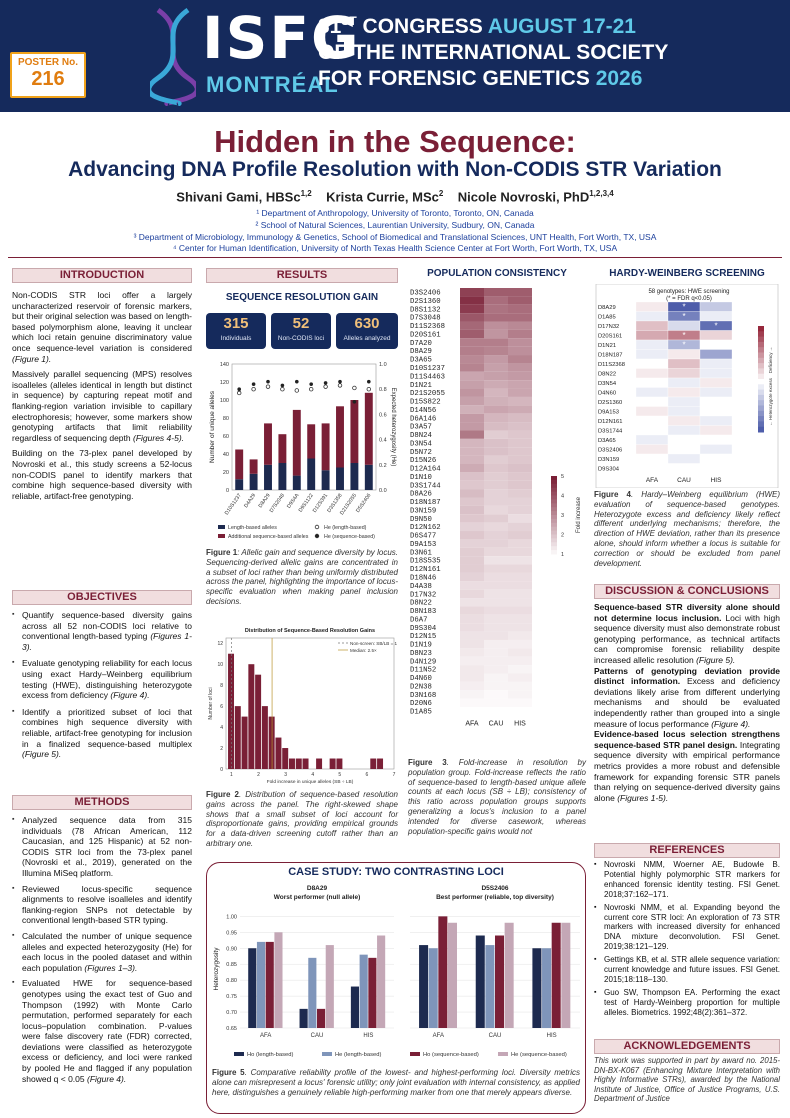 This screenshot has height=1118, width=790. What do you see at coordinates (731, 723) in the screenshot?
I see `discussion-ref: (Figure 4).` at bounding box center [731, 723].